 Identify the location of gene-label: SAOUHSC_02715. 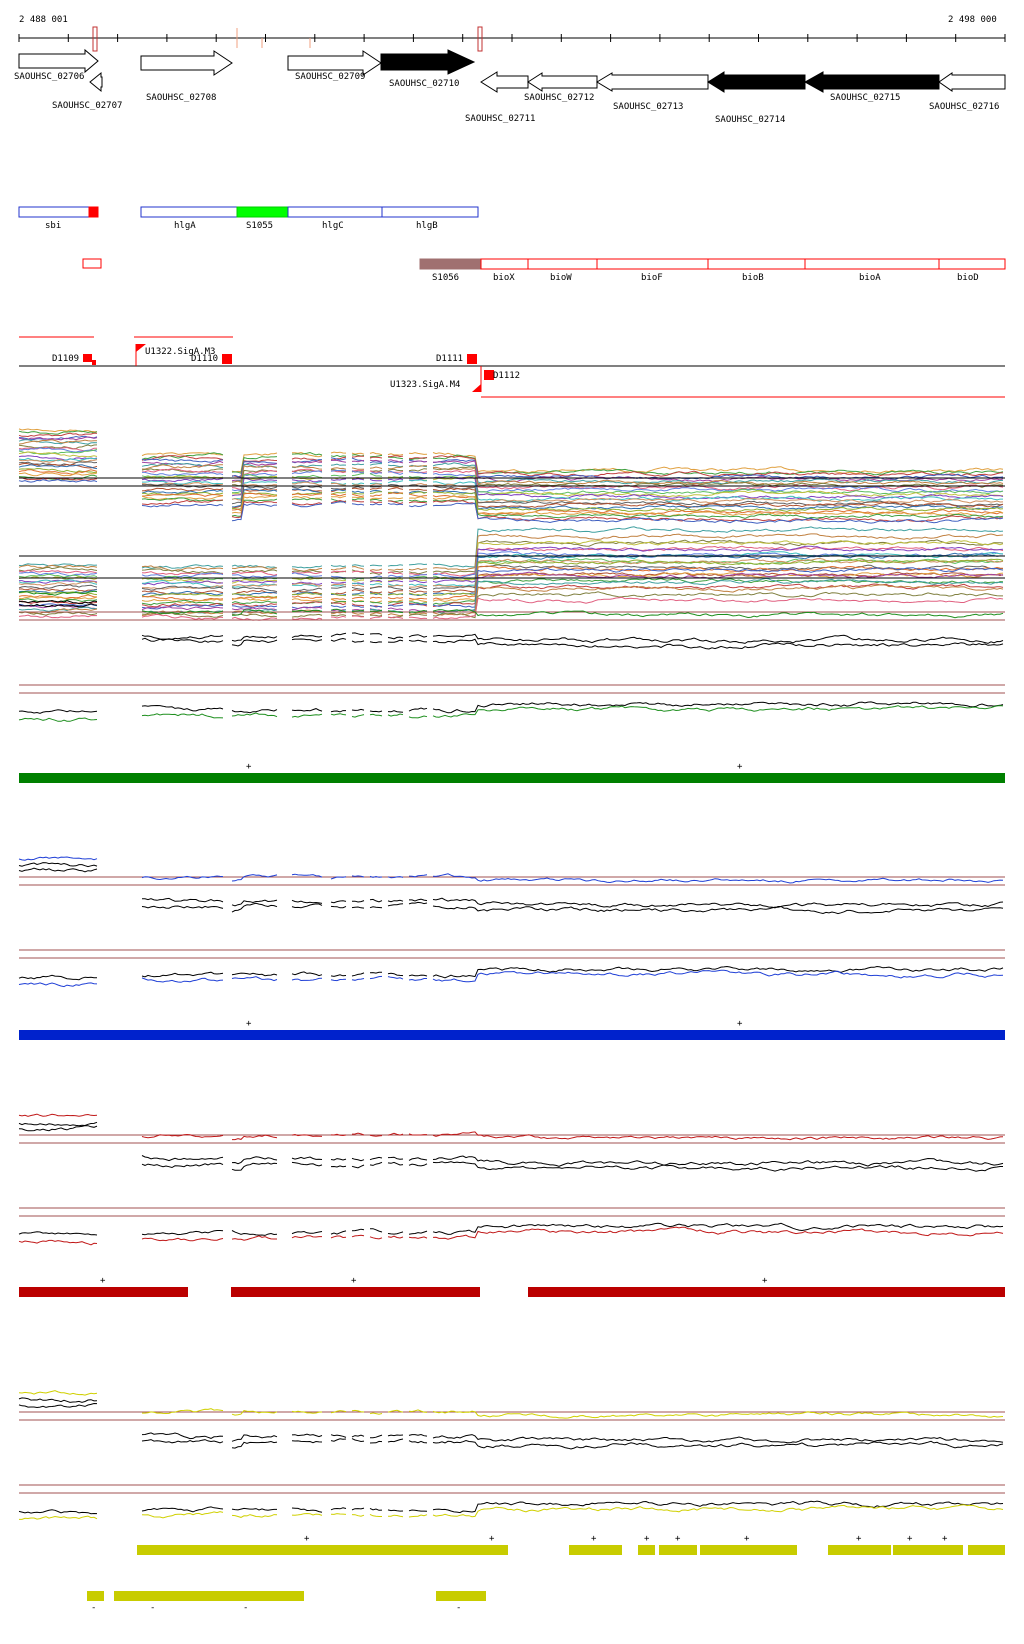
(865, 98).